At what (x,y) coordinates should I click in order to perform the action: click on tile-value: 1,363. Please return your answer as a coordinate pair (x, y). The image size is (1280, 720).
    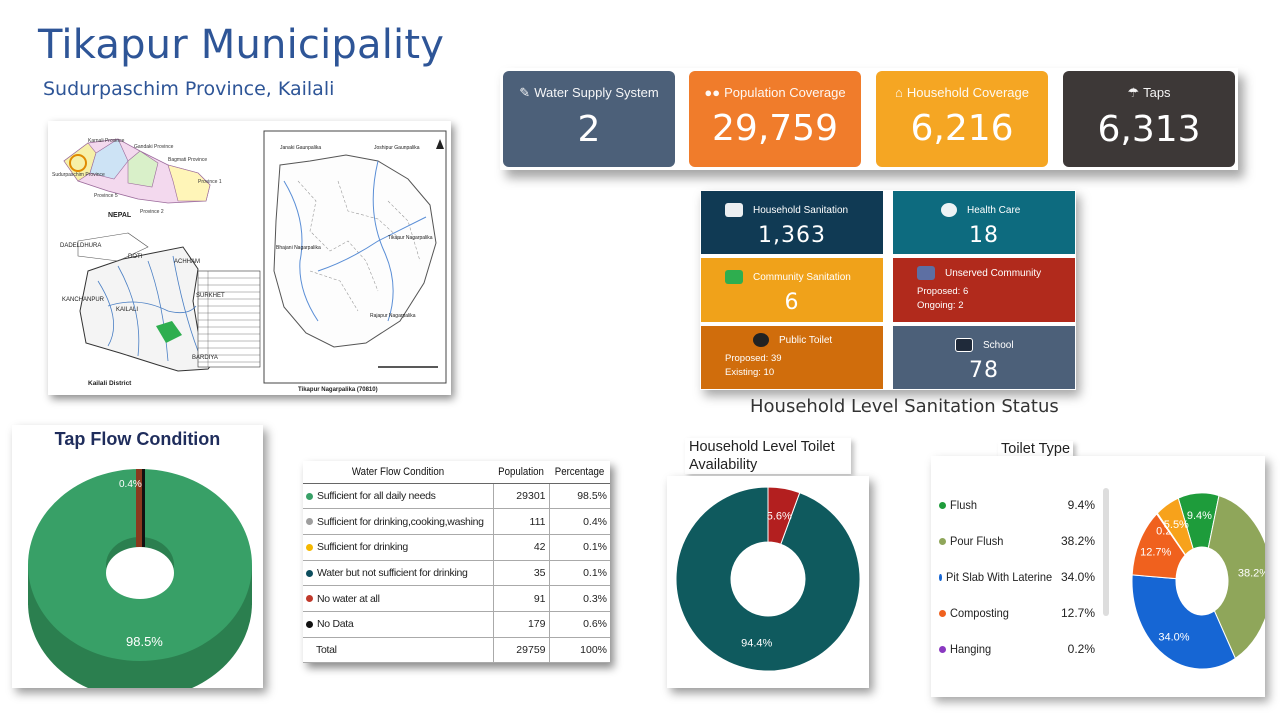
    Looking at the image, I should click on (792, 235).